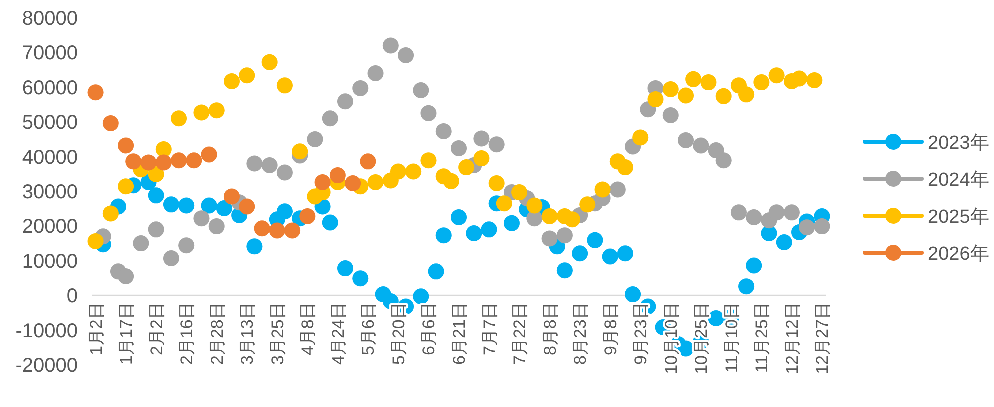  Describe the element at coordinates (50, 193) in the screenshot. I see `y-tick-label: 30000` at that location.